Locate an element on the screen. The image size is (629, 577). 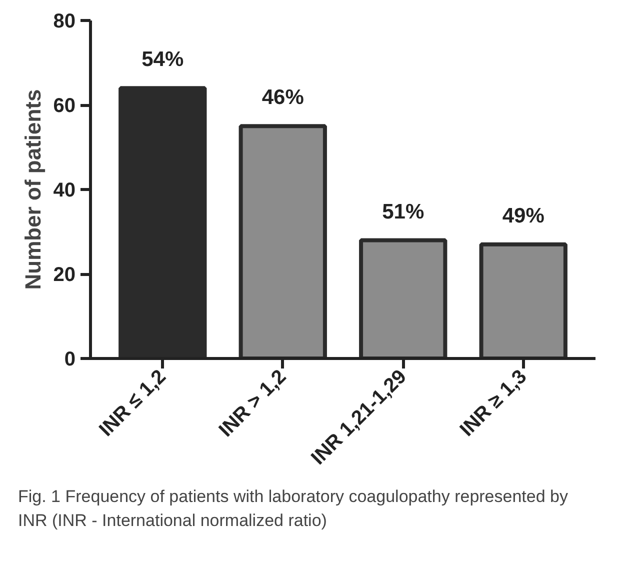
caption: Fig. 1 Frequency of patients with laboratory coagulopathy represented by INR (INR - International normalized ratio) is located at coordinates (293, 509).